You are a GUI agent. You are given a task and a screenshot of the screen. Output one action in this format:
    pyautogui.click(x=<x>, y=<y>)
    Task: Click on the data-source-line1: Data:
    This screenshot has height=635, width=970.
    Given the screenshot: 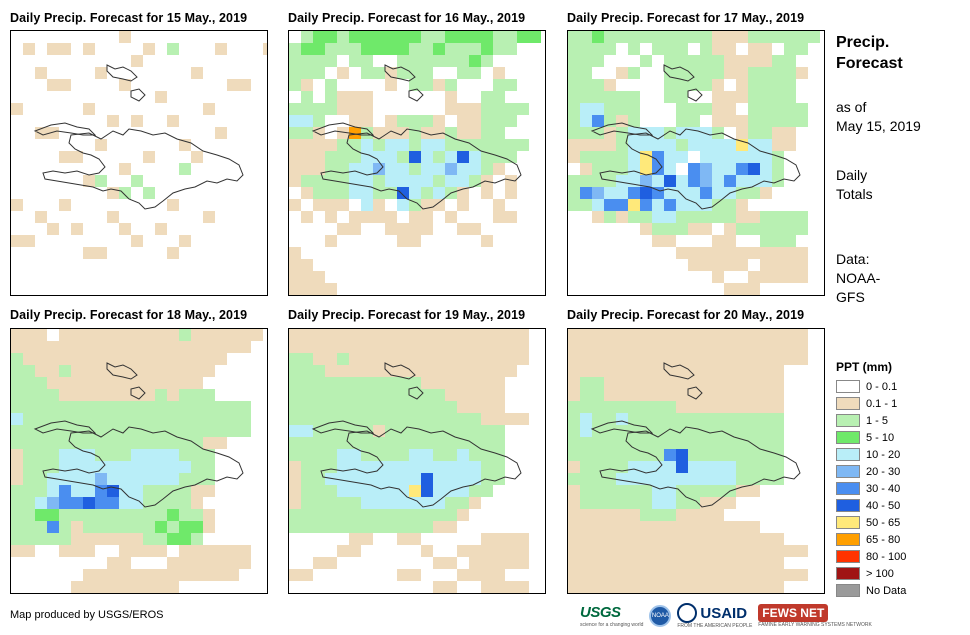 What is the action you would take?
    pyautogui.click(x=853, y=259)
    